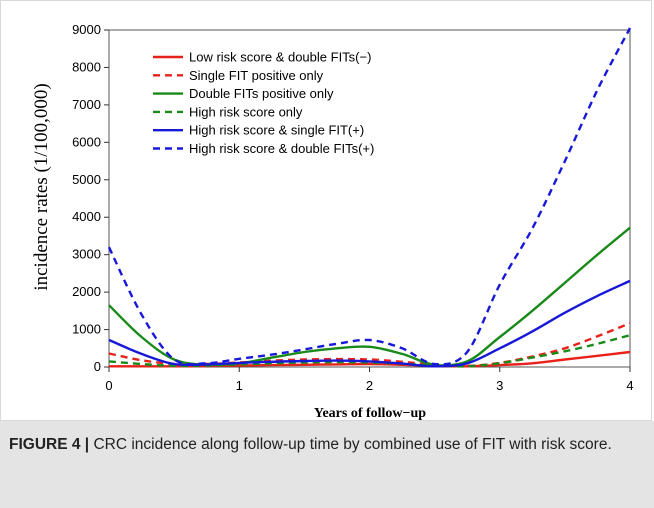  Describe the element at coordinates (41, 186) in the screenshot. I see `y-axis-label: incidence rates (1/100,000)` at that location.